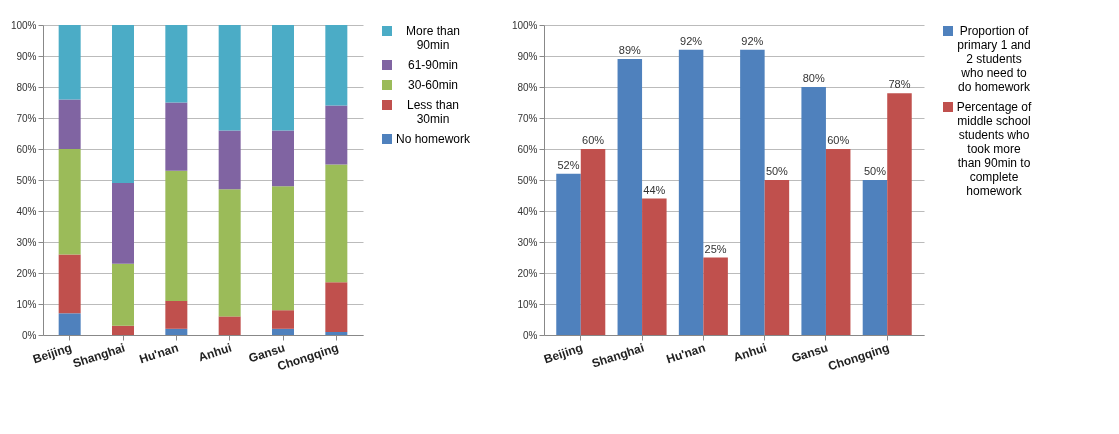 Image resolution: width=1119 pixels, height=434 pixels. What do you see at coordinates (433, 112) in the screenshot?
I see `legend-label: Less than 30min` at bounding box center [433, 112].